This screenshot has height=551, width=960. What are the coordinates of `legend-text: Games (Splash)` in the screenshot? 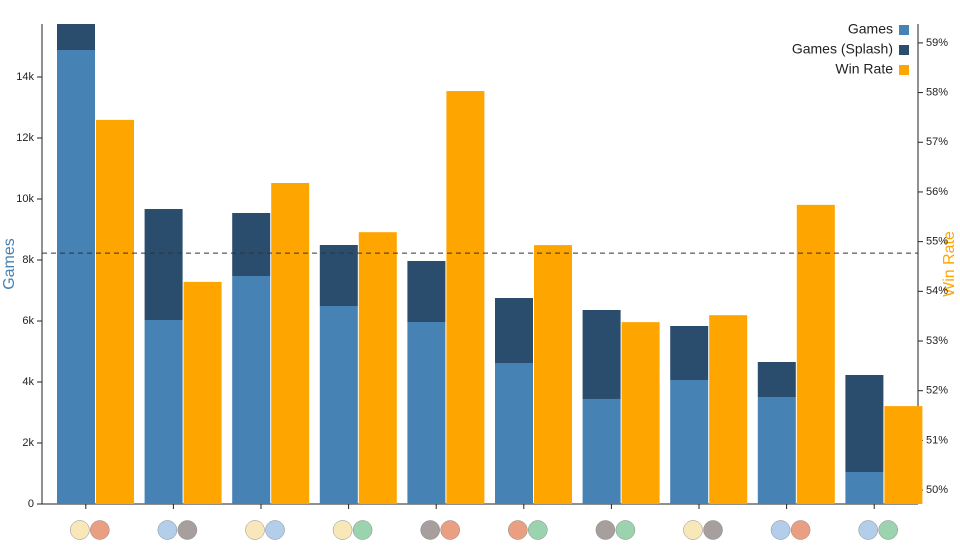 It's located at (842, 49).